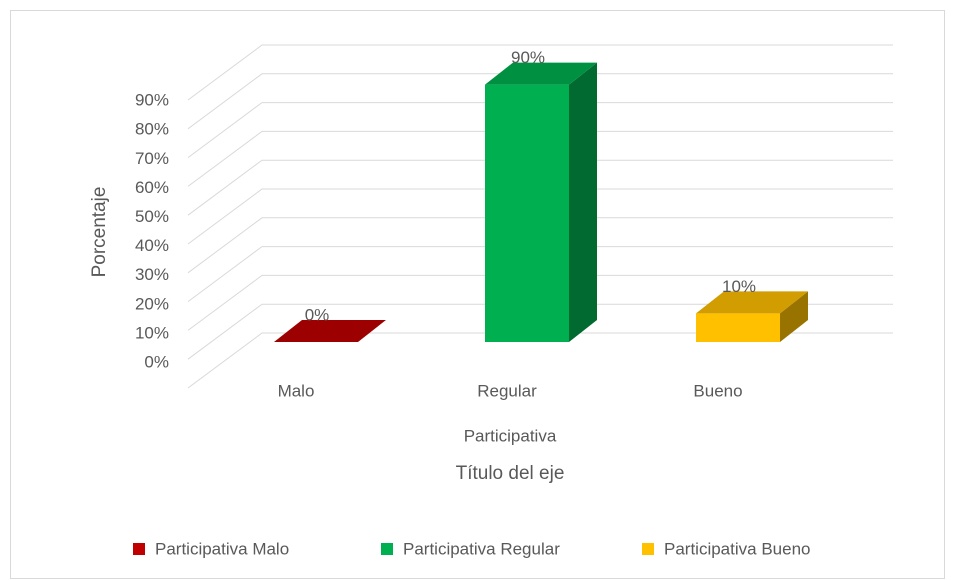  Describe the element at coordinates (152, 129) in the screenshot. I see `y-tick-label: 80%` at that location.